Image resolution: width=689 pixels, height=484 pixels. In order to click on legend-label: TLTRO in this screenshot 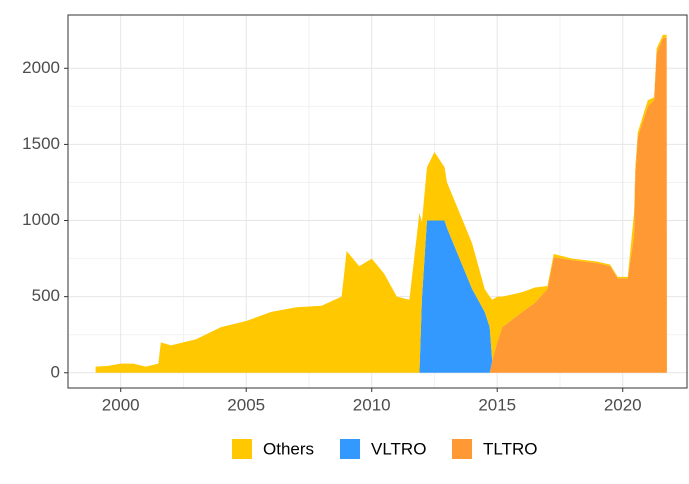, I will do `click(510, 448)`.